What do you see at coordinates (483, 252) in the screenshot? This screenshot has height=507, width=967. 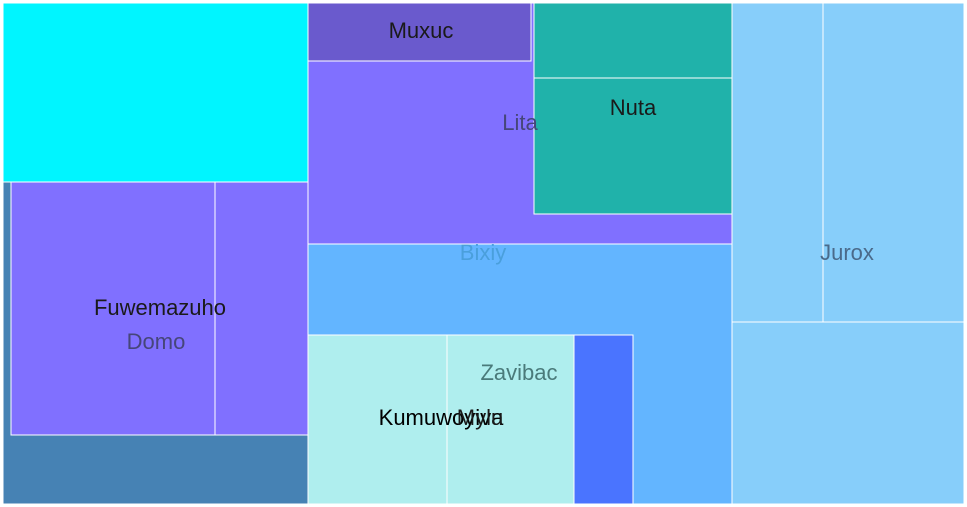 I see `group-label-bixiy: Bixiy` at bounding box center [483, 252].